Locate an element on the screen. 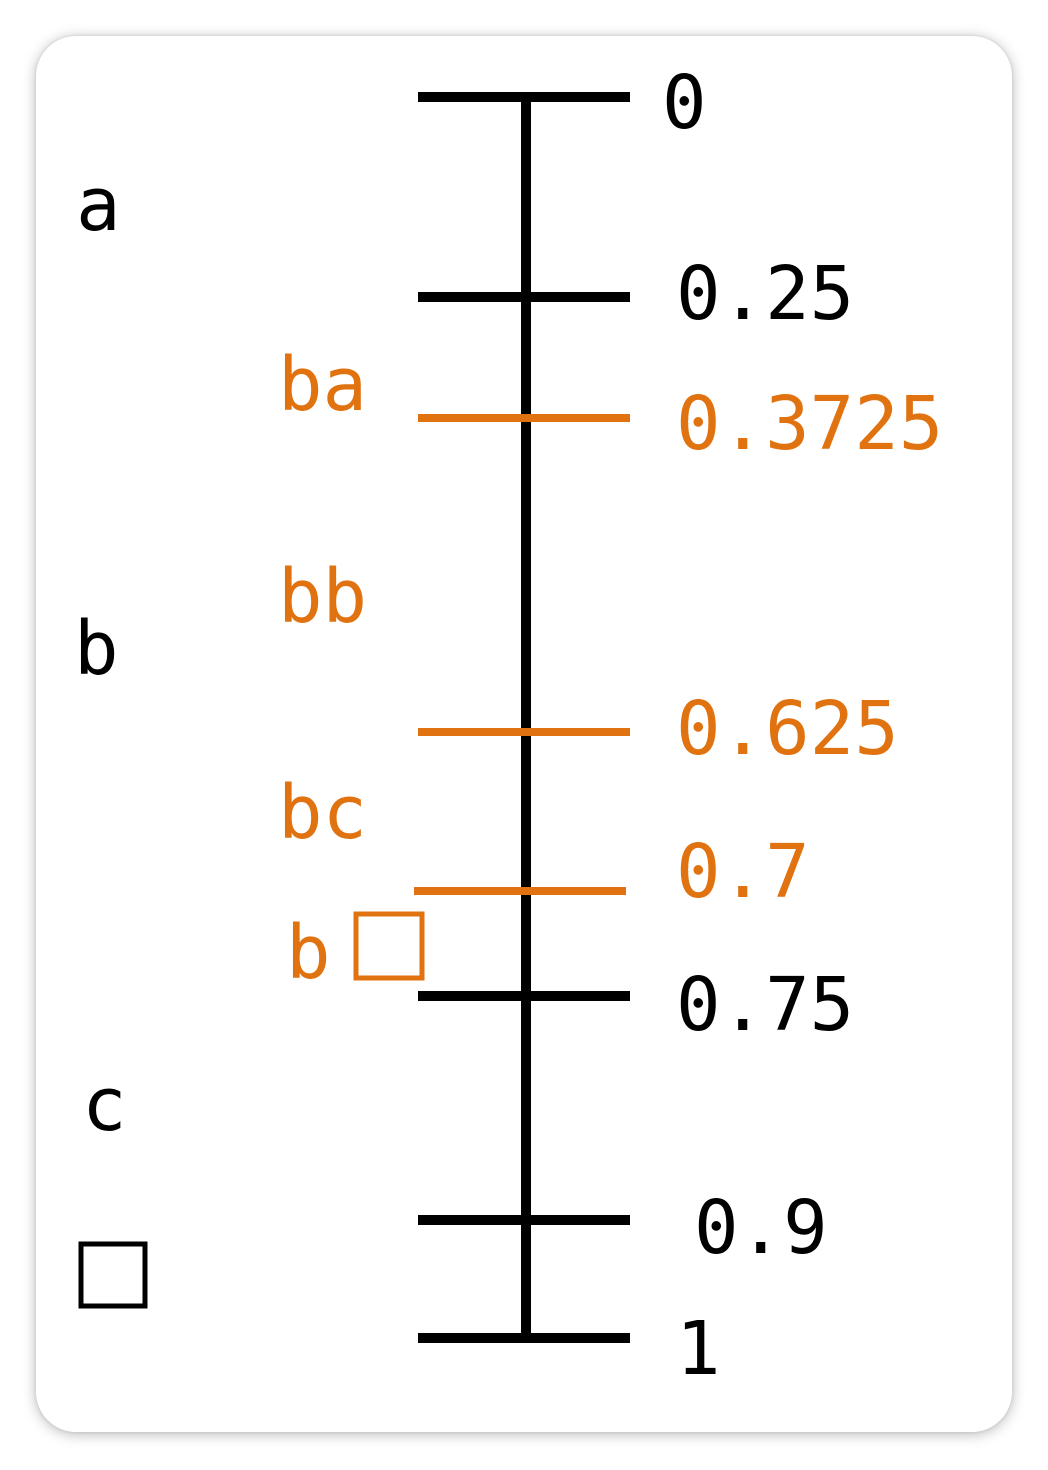  tick-label-0: 0 is located at coordinates (684, 103).